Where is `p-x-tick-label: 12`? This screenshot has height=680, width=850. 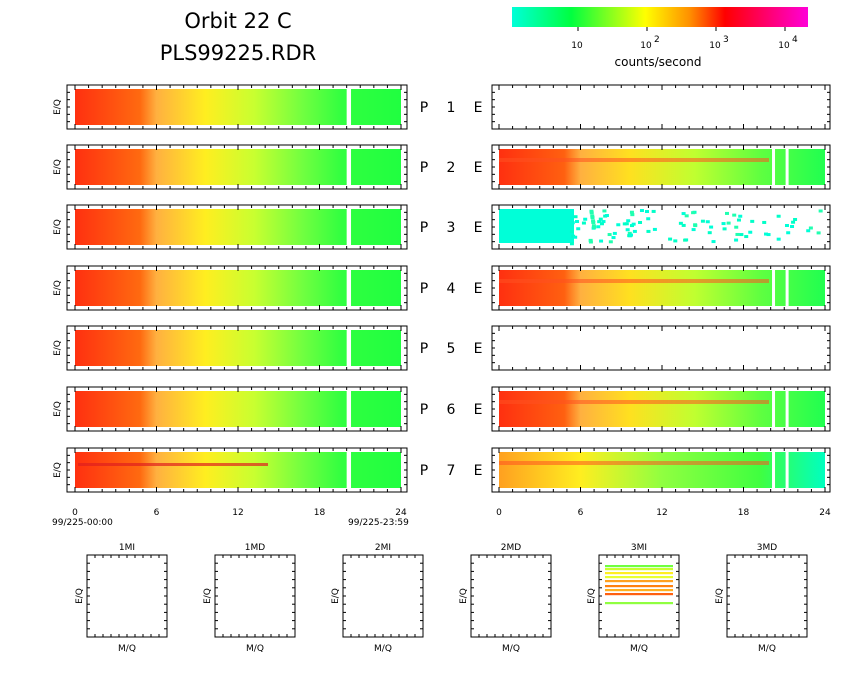
p-x-tick-label: 12 is located at coordinates (237, 513).